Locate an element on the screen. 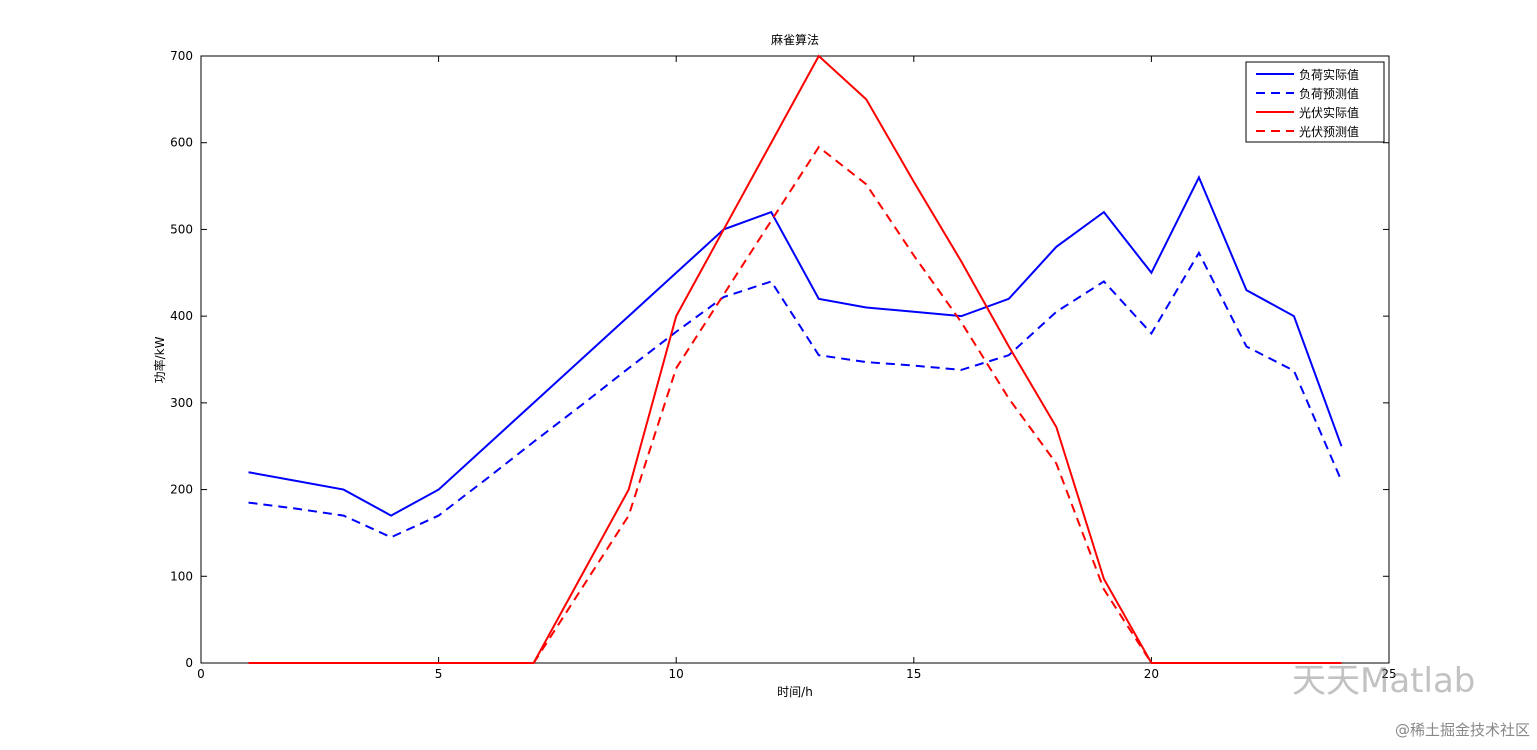  x-axis-label: 时间/h is located at coordinates (795, 692).